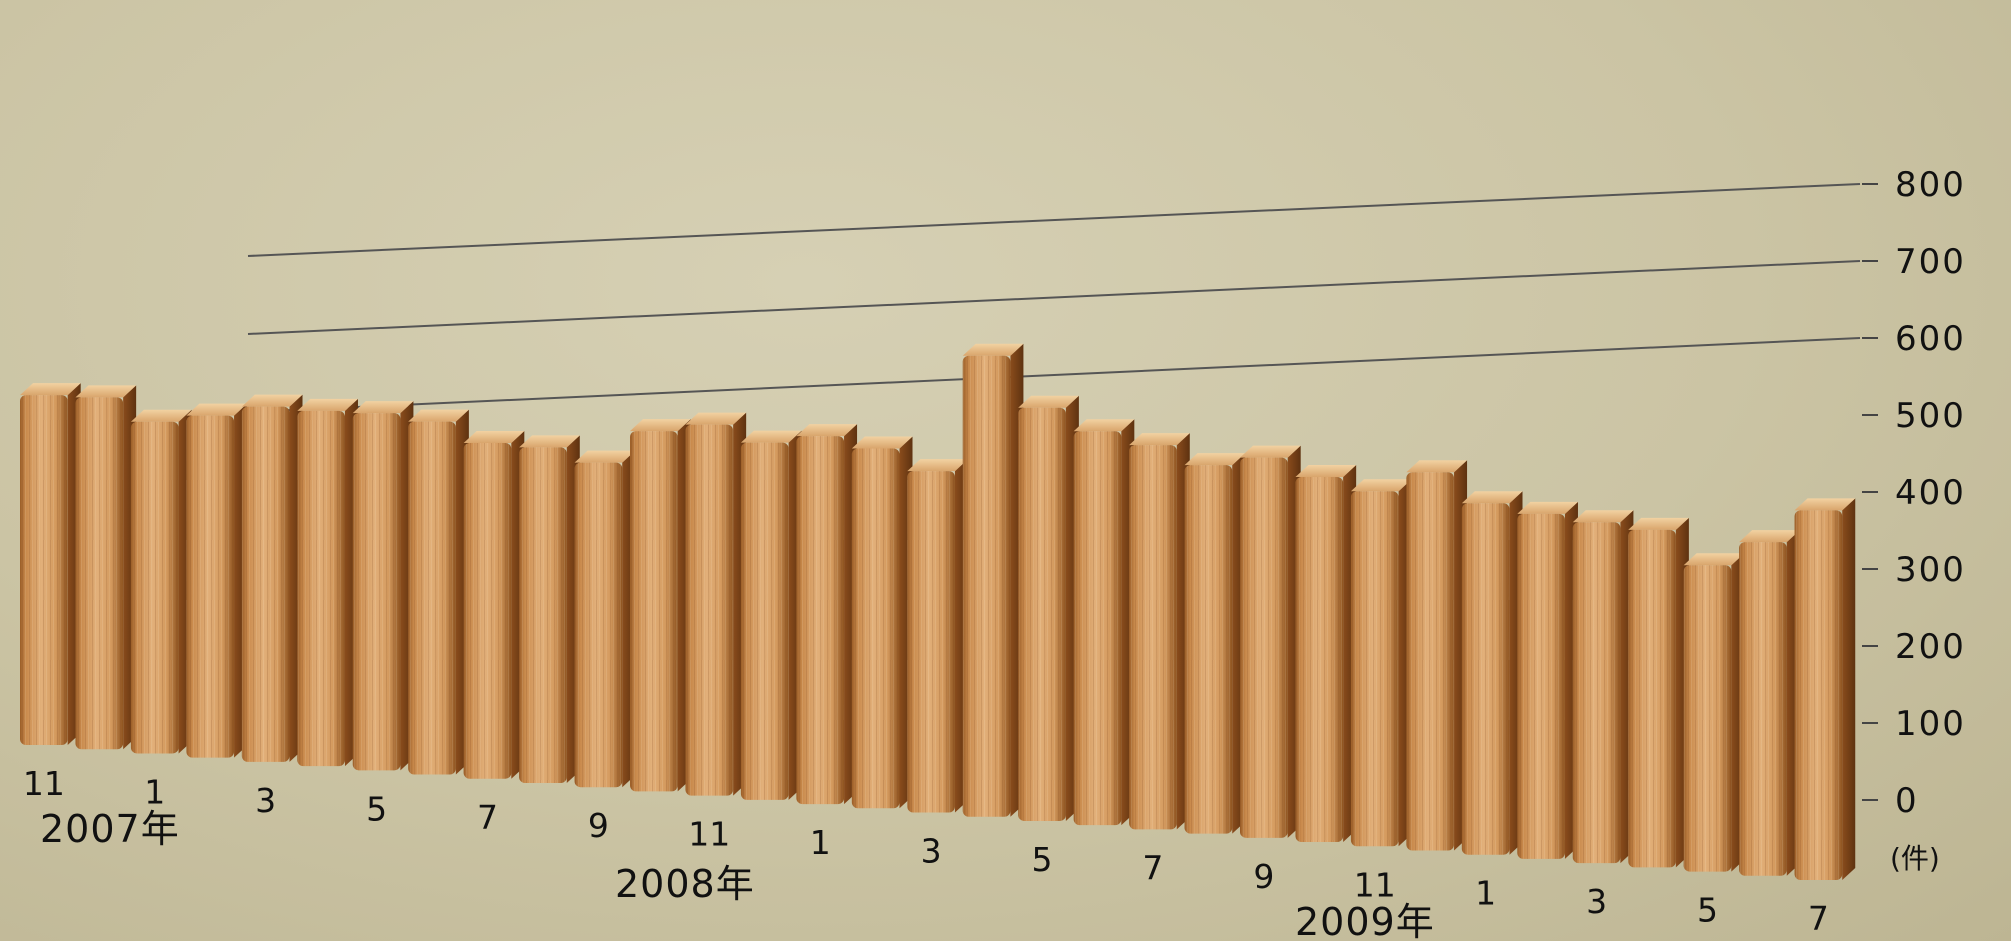  I want to click on y-tick-label-300: 300, so click(1930, 570).